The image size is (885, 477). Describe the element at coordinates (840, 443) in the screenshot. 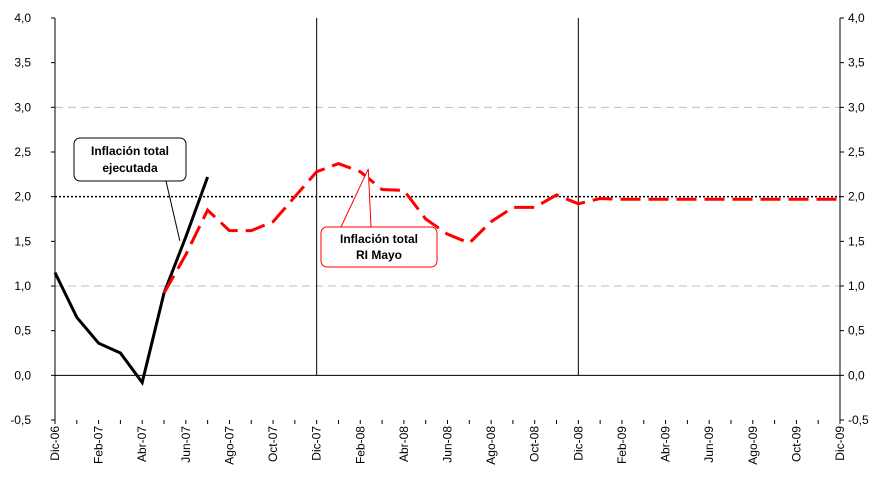

I see `x-tick-label: Dic-09` at that location.